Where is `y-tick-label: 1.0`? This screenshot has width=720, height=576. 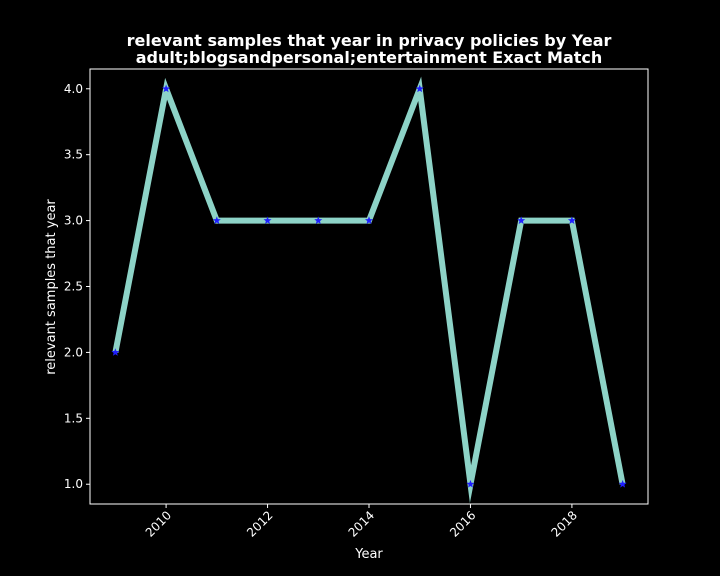
y-tick-label: 1.0 is located at coordinates (73, 484).